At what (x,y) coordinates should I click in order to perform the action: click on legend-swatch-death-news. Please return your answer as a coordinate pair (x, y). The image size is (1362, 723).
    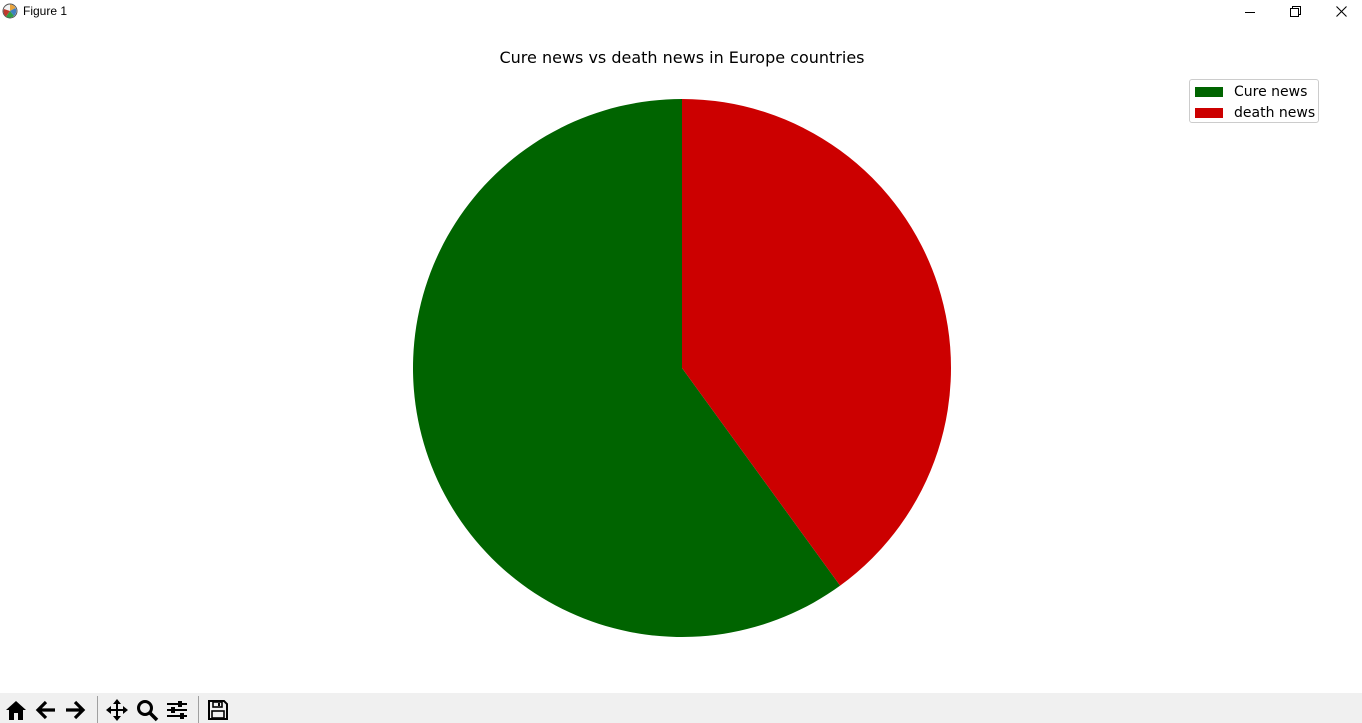
    Looking at the image, I should click on (1209, 113).